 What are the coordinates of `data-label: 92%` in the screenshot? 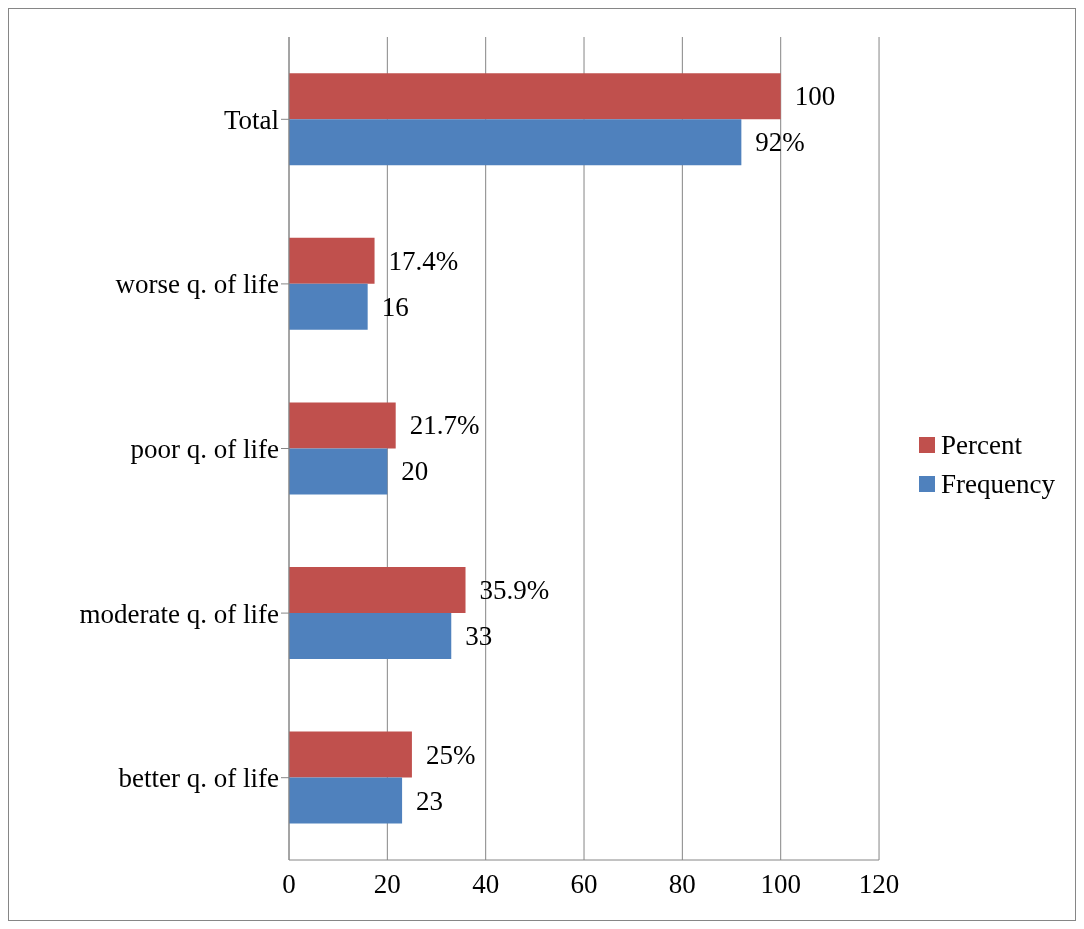 It's located at (780, 142).